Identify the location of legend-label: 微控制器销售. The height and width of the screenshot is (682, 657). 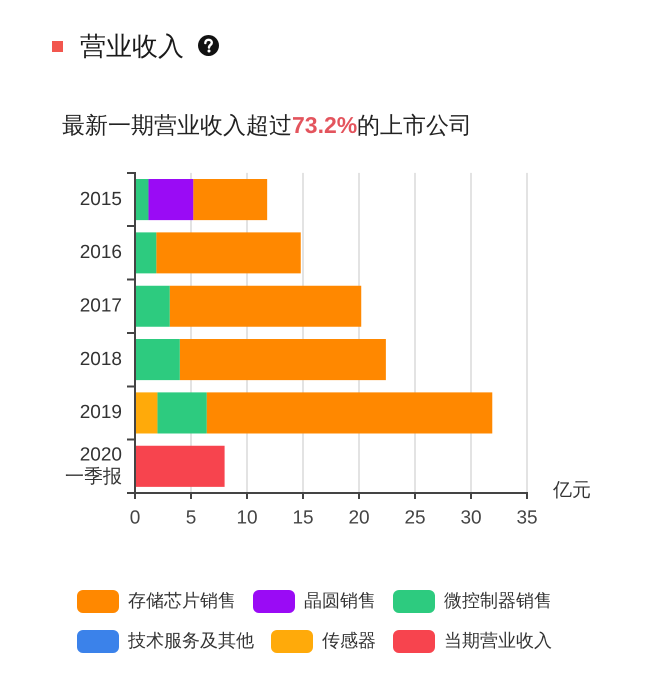
(498, 600).